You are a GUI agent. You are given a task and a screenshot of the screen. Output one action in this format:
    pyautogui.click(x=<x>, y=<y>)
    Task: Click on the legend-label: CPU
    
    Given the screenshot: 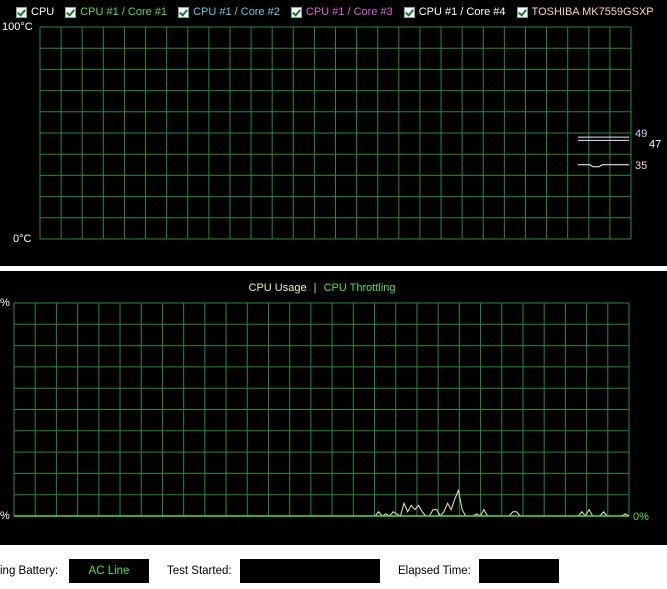 What is the action you would take?
    pyautogui.click(x=43, y=12)
    